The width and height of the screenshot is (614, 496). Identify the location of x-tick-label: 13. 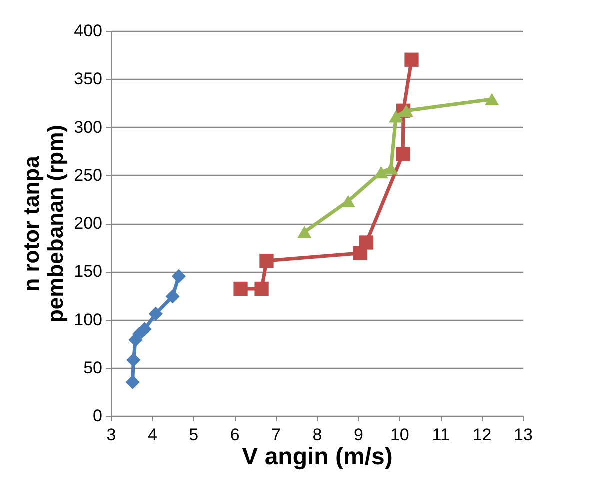
(523, 435).